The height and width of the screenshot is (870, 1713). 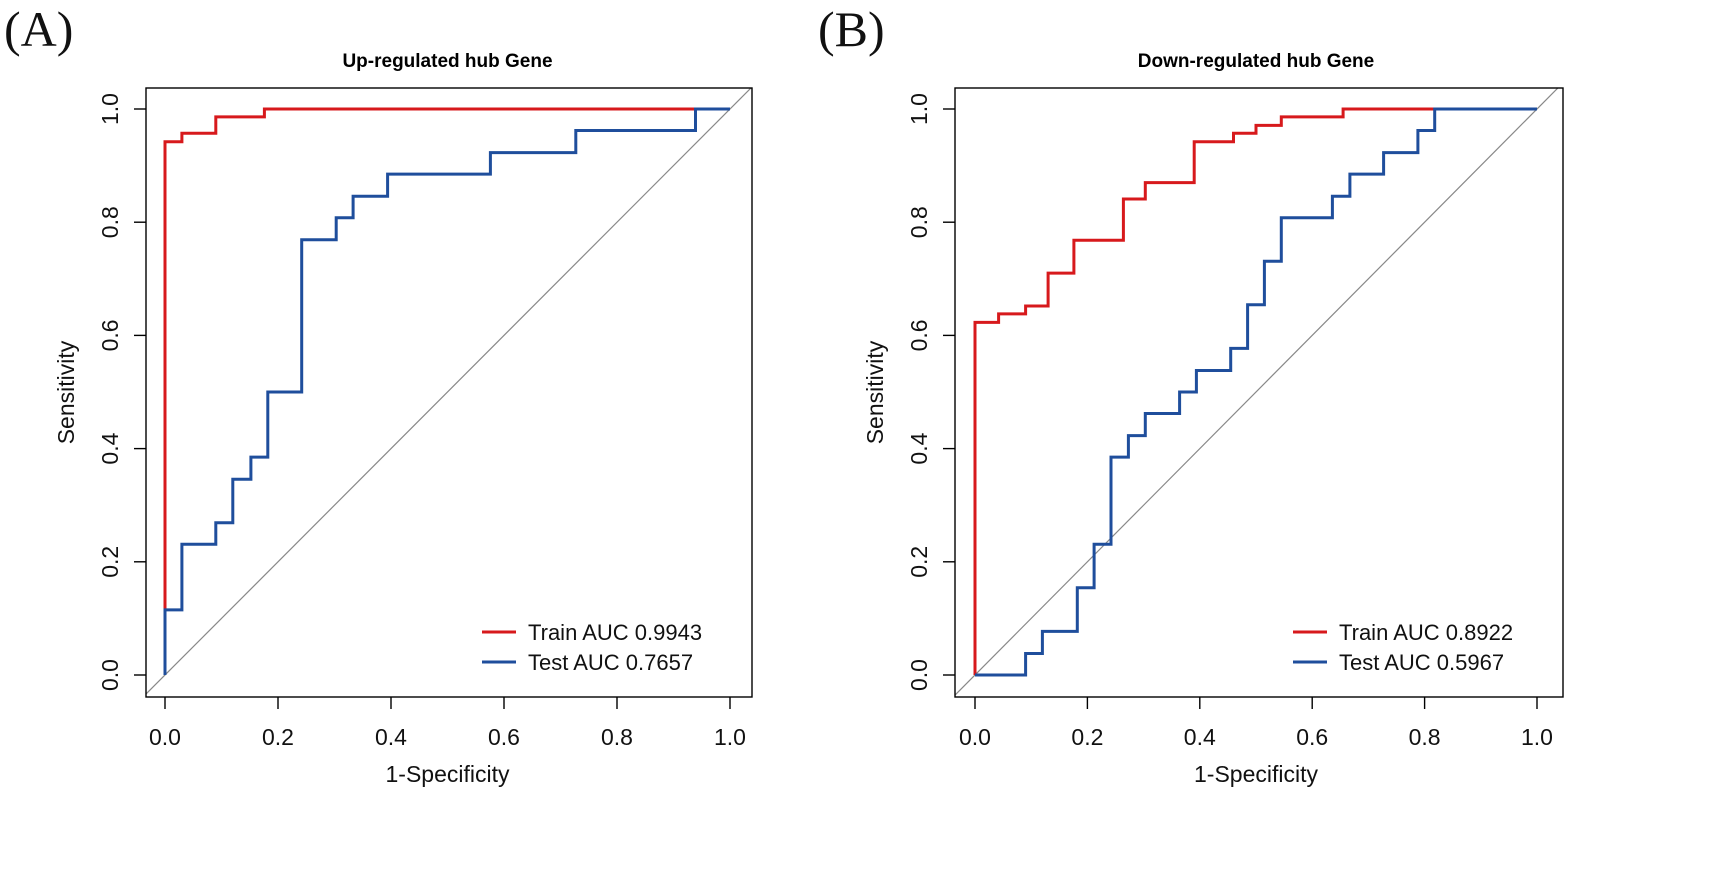 I want to click on legend-label-test: Test AUC 0.5967, so click(x=1421, y=662).